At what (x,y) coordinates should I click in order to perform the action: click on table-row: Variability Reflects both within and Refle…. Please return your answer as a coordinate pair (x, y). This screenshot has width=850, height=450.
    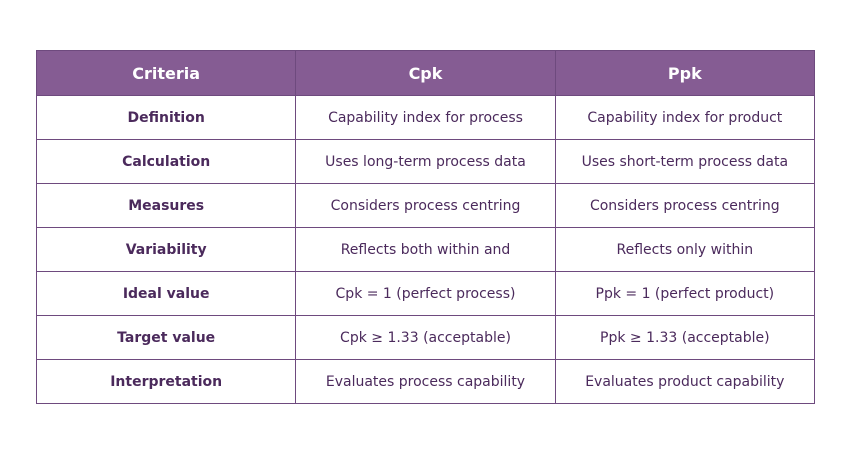
    Looking at the image, I should click on (425, 249).